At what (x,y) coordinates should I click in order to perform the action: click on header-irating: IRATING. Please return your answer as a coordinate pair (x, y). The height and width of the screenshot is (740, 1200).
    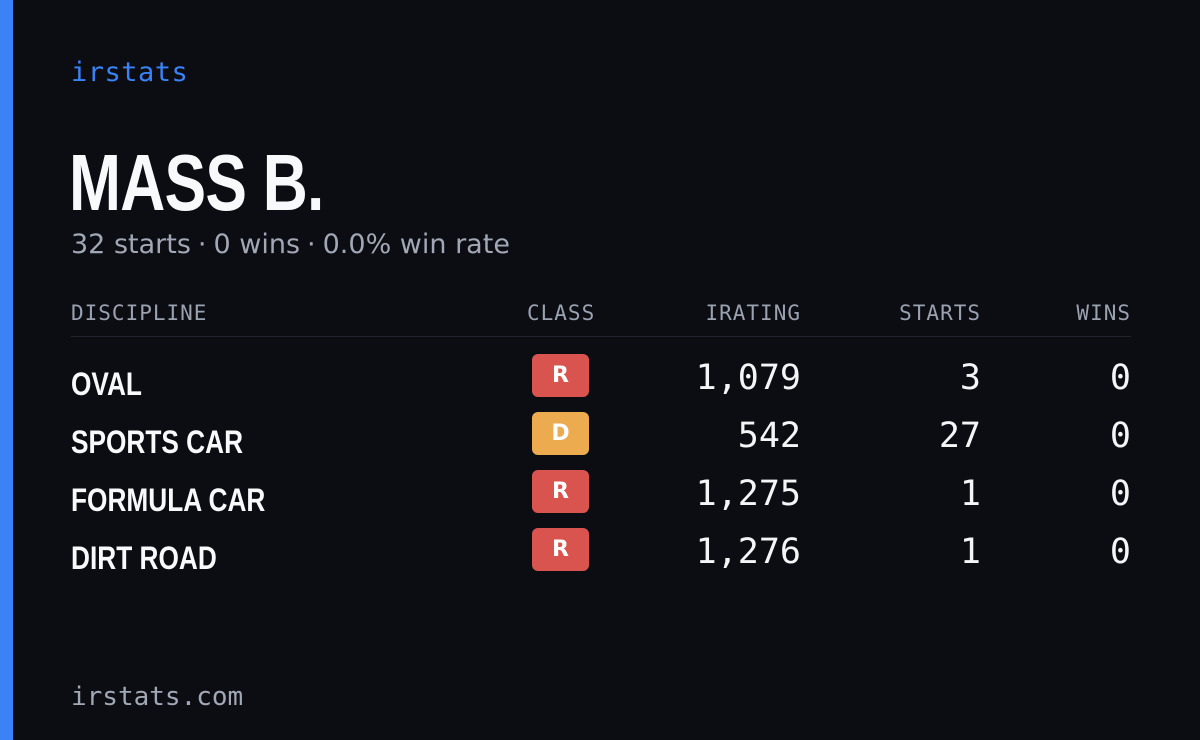
    Looking at the image, I should click on (753, 313).